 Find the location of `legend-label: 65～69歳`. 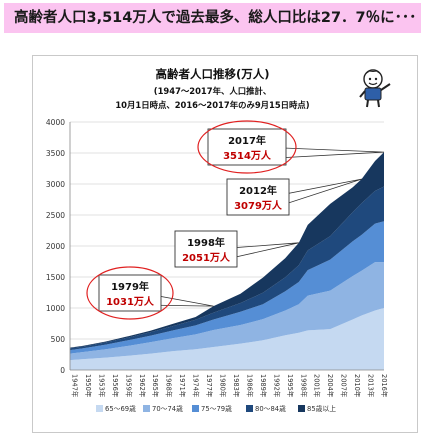

legend-label: 65～69歳 is located at coordinates (120, 408).